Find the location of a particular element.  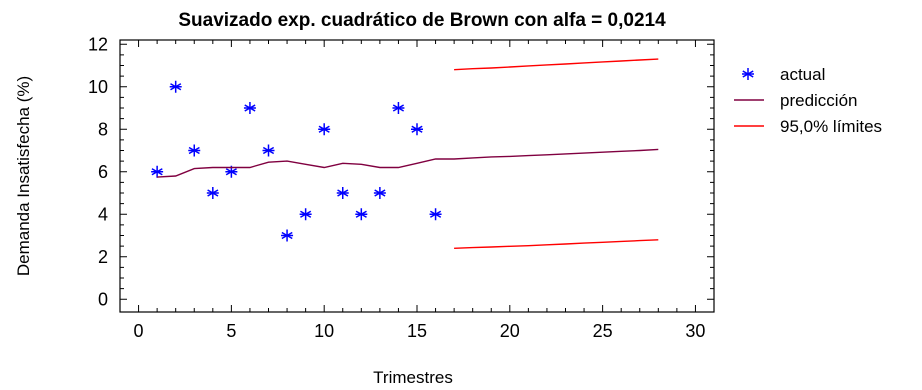

lower-limit-line is located at coordinates (556, 244).